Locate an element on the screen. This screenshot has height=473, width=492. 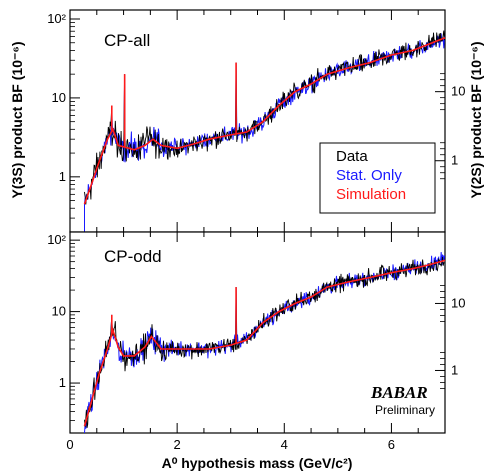
panel-label: CP-all is located at coordinates (127, 40).